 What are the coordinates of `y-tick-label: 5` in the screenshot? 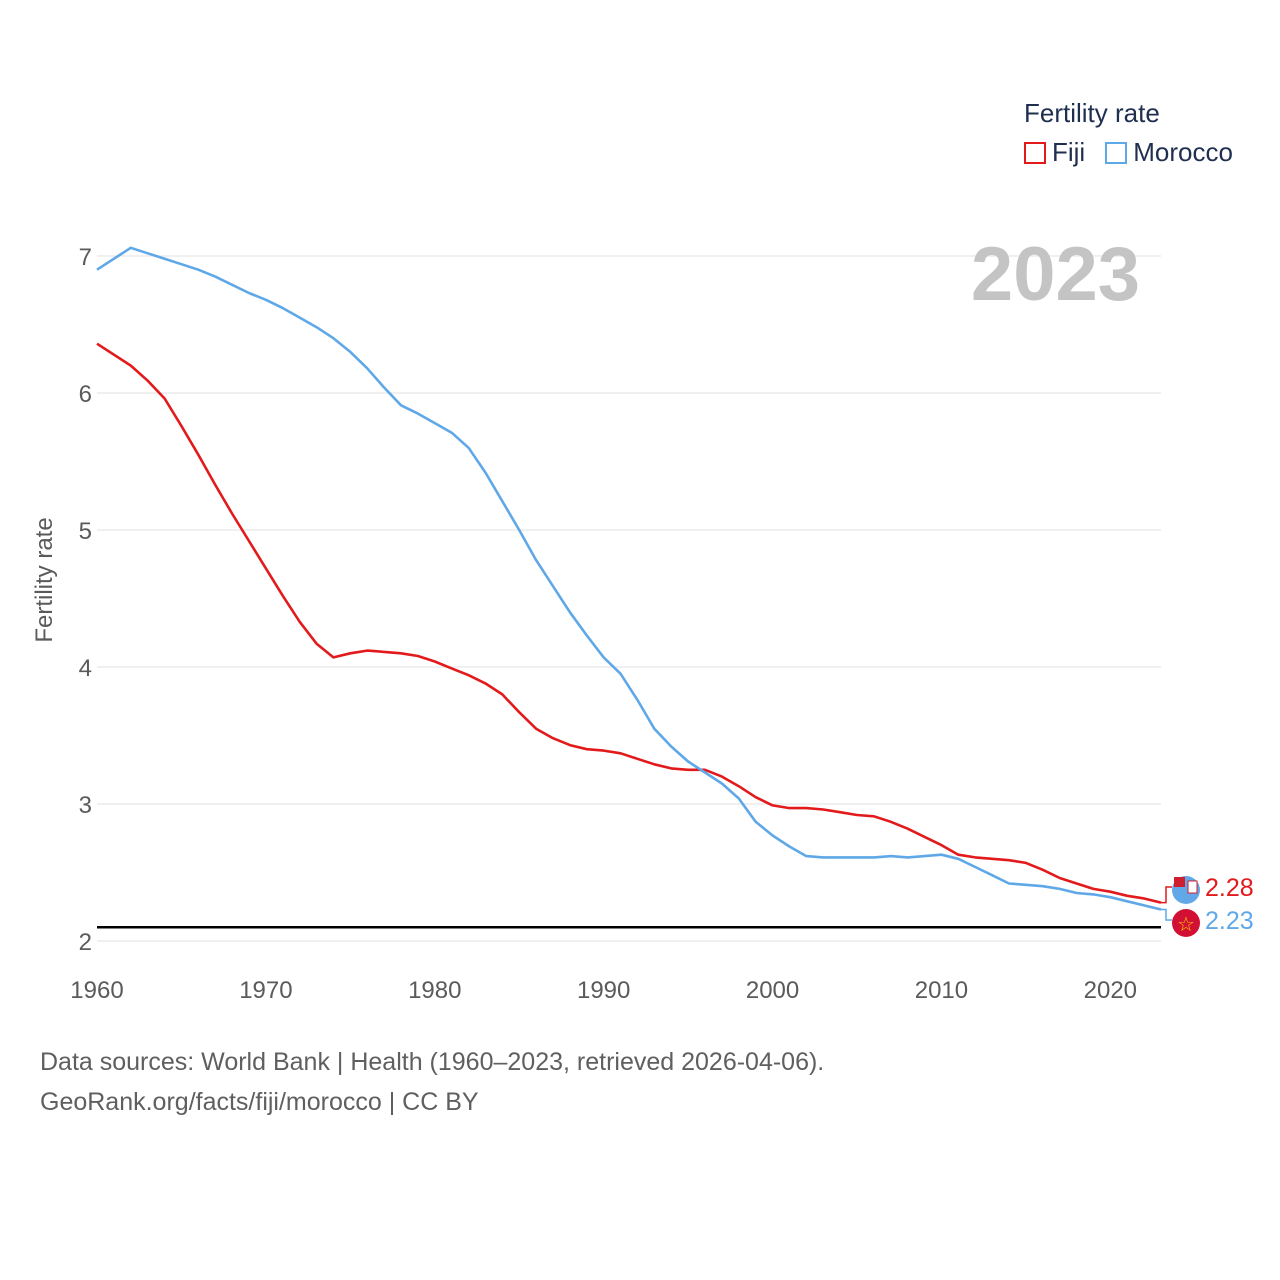 It's located at (85, 531).